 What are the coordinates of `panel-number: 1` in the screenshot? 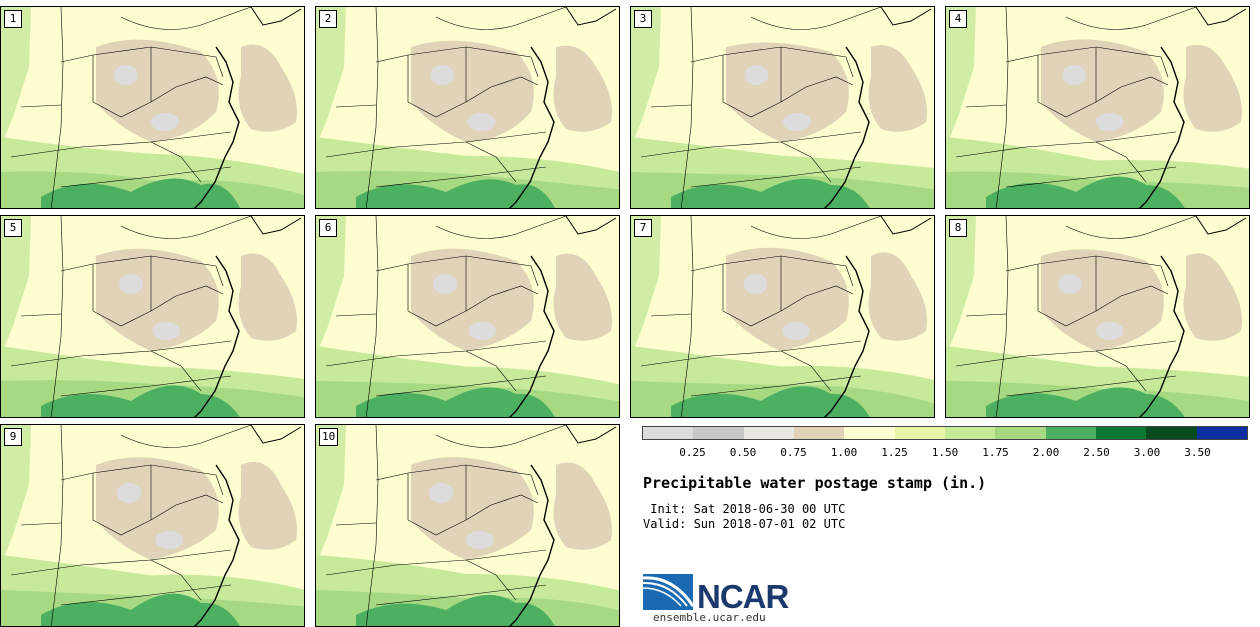 It's located at (13, 19).